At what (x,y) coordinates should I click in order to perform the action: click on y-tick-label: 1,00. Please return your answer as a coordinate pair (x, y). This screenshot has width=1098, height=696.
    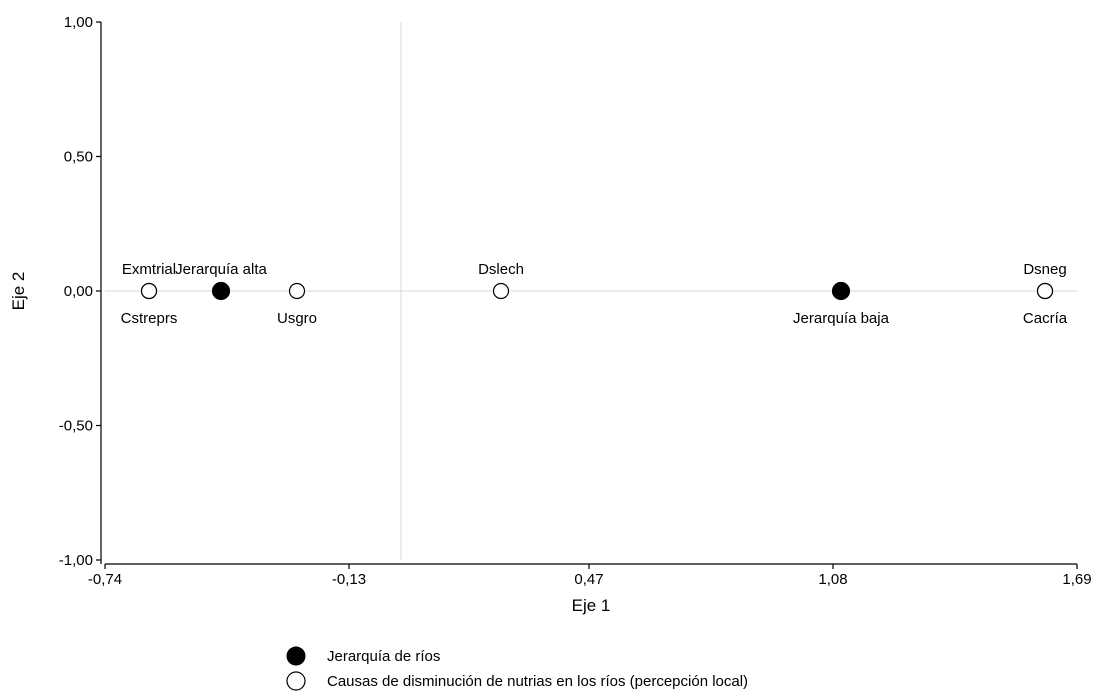
    Looking at the image, I should click on (78, 22).